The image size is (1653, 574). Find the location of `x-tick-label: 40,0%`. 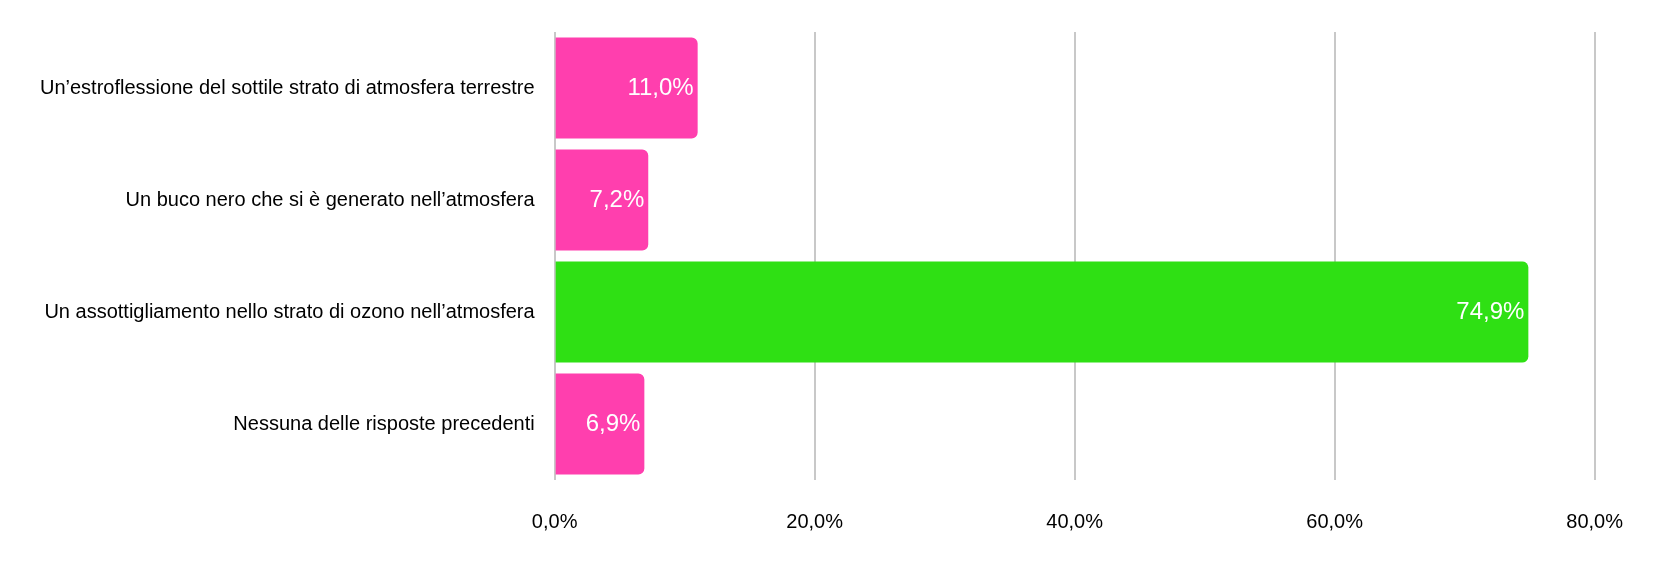

x-tick-label: 40,0% is located at coordinates (1075, 520).